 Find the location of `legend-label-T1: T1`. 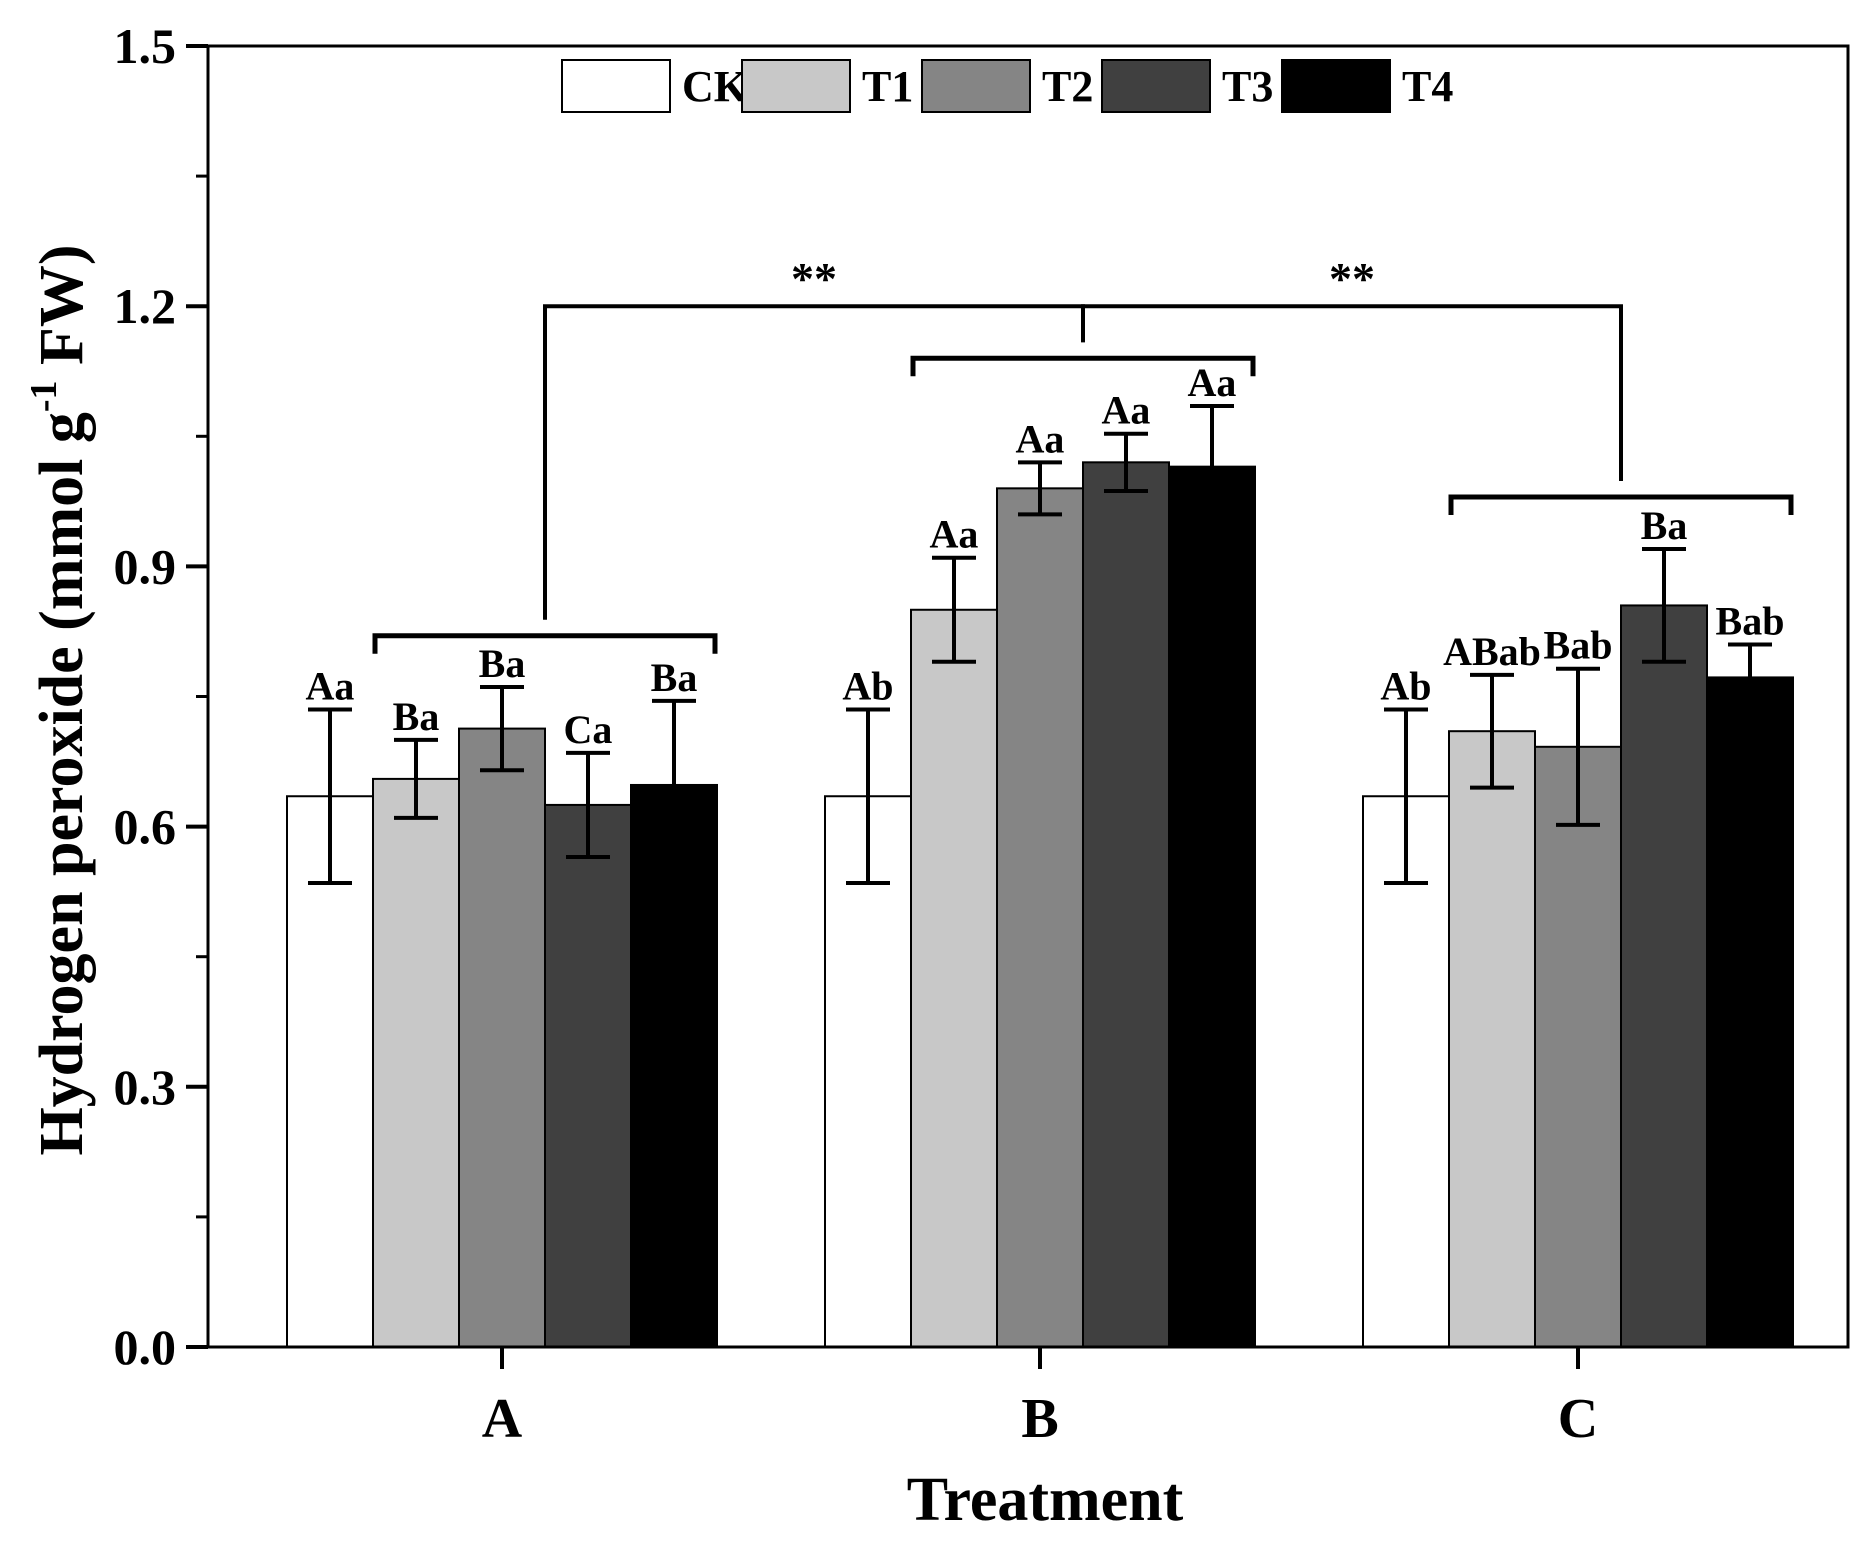

legend-label-T1: T1 is located at coordinates (887, 86).